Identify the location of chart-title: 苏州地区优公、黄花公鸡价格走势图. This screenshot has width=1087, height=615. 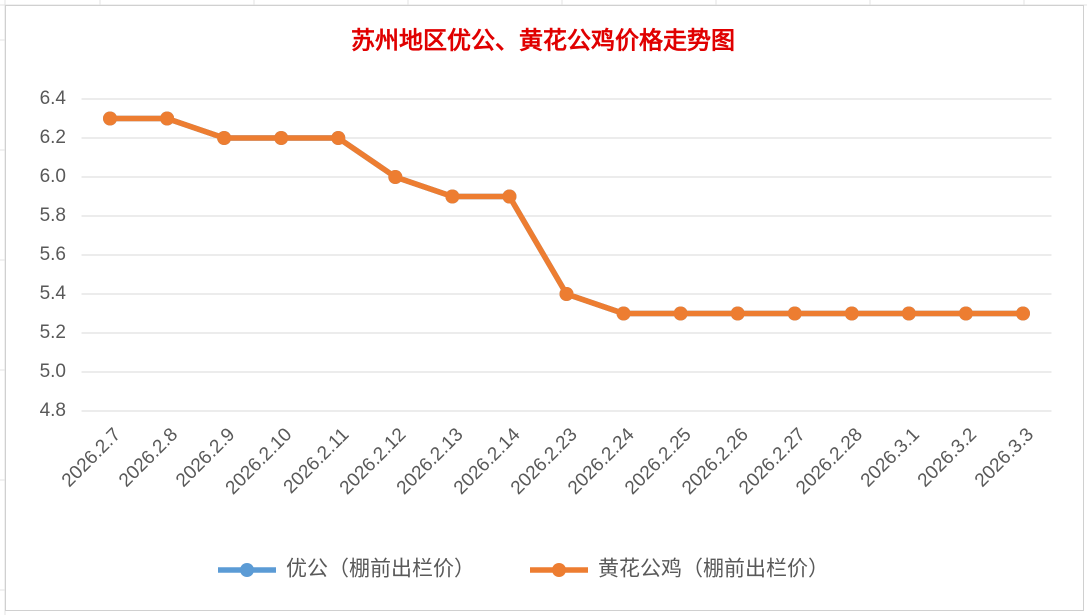
(543, 41).